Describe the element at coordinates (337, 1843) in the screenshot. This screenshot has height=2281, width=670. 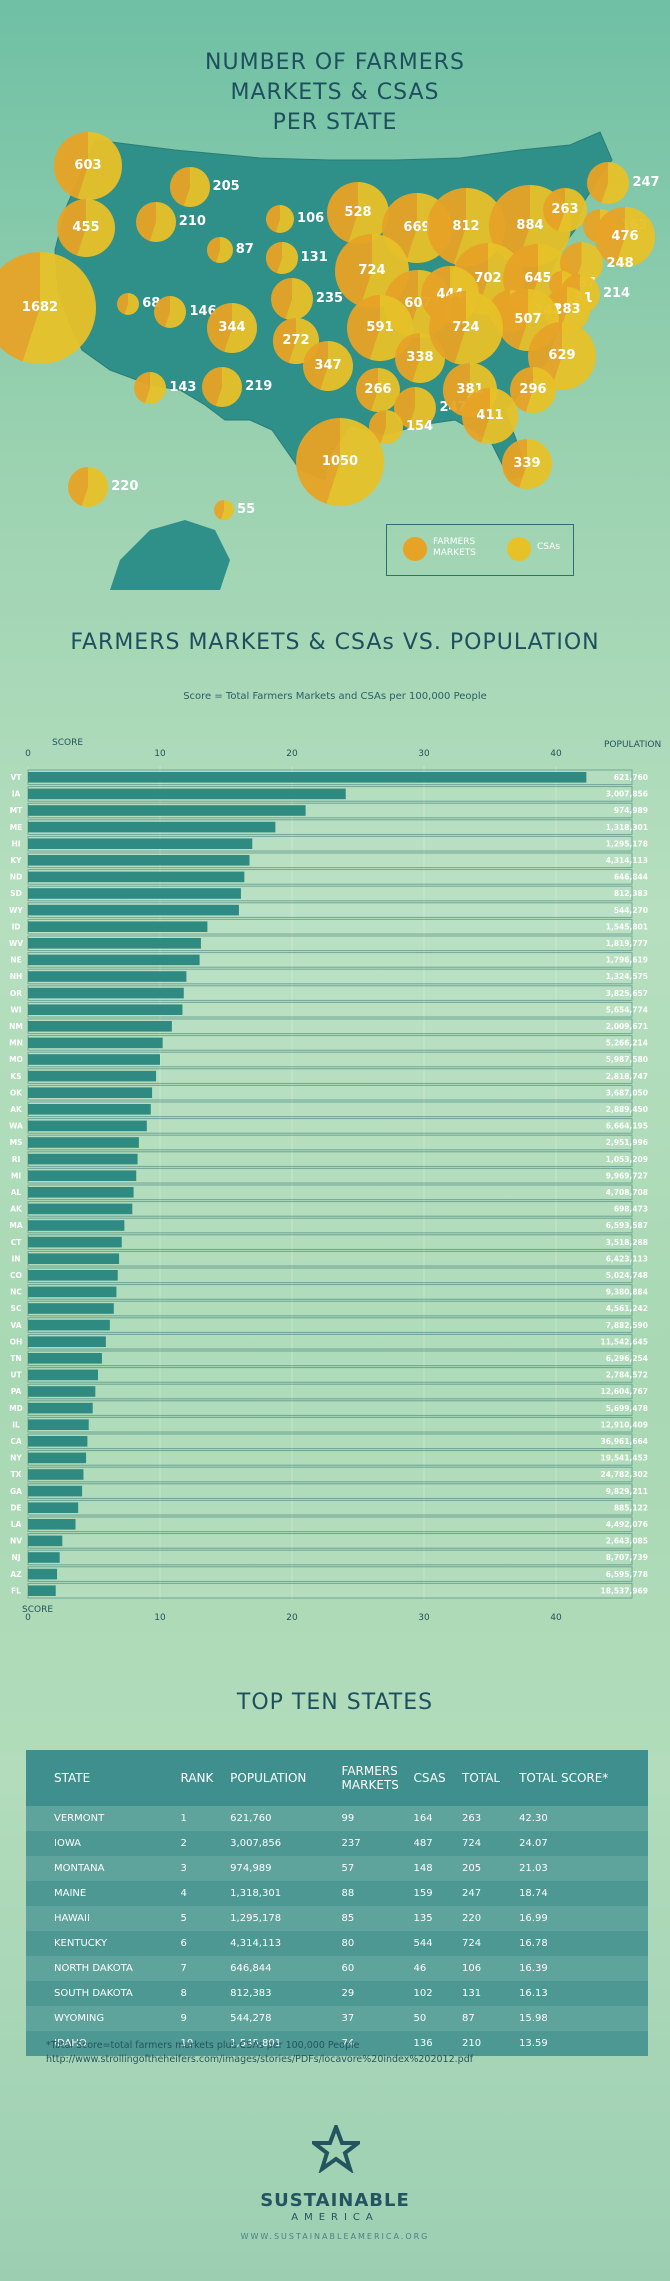
I see `table-row: IOWA 2 3,007,856 237 487 724 24.07` at that location.